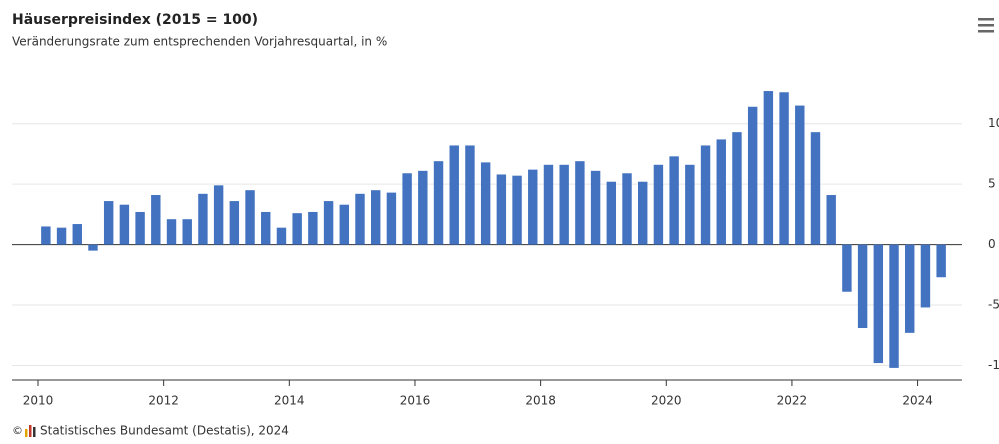  I want to click on y-tick-label: -5, so click(993, 305).